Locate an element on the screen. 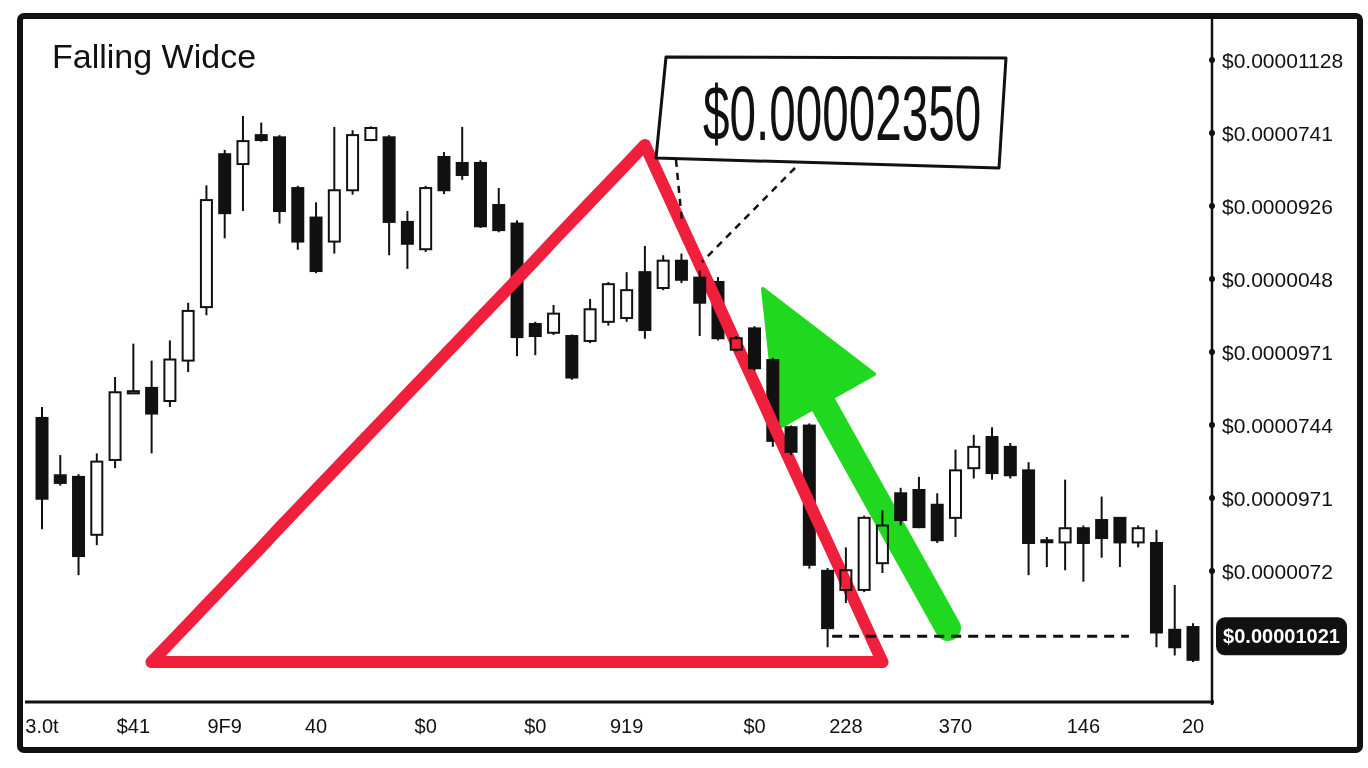 The height and width of the screenshot is (768, 1368). x-tick-label: 919 is located at coordinates (626, 726).